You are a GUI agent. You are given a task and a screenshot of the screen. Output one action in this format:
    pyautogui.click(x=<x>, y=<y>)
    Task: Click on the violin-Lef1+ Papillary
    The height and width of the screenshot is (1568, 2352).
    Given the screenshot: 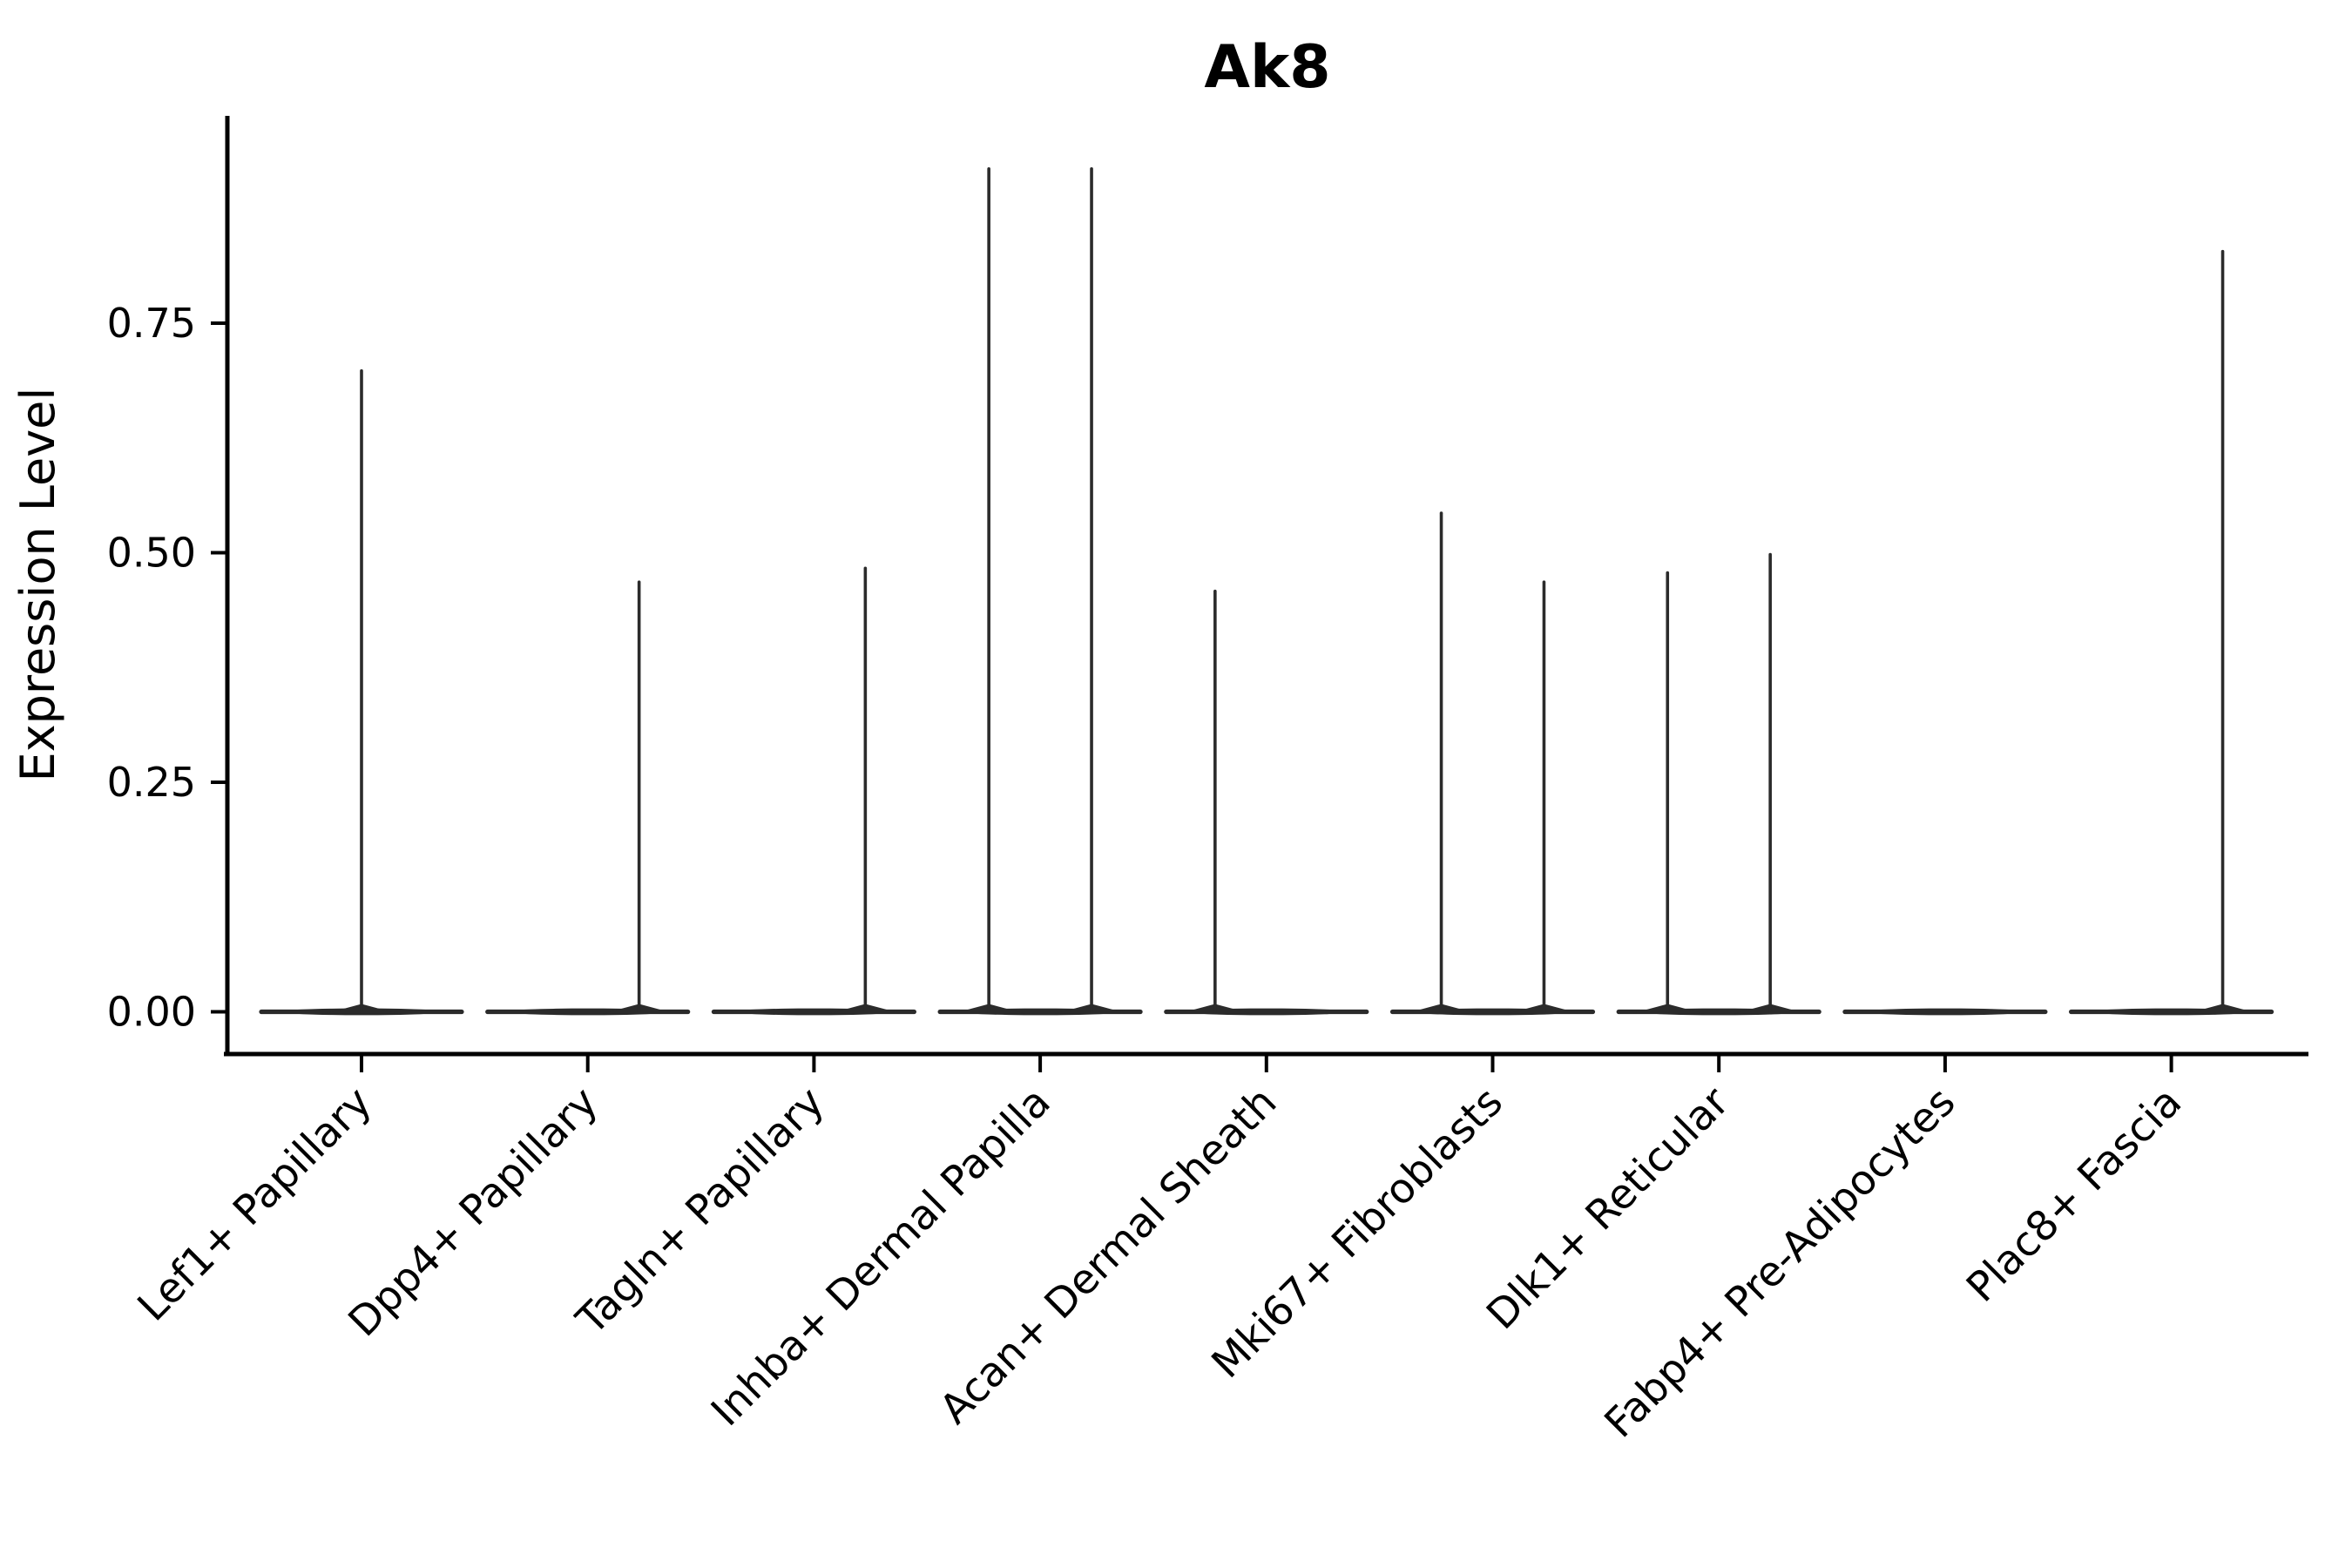 What is the action you would take?
    pyautogui.click(x=361, y=692)
    